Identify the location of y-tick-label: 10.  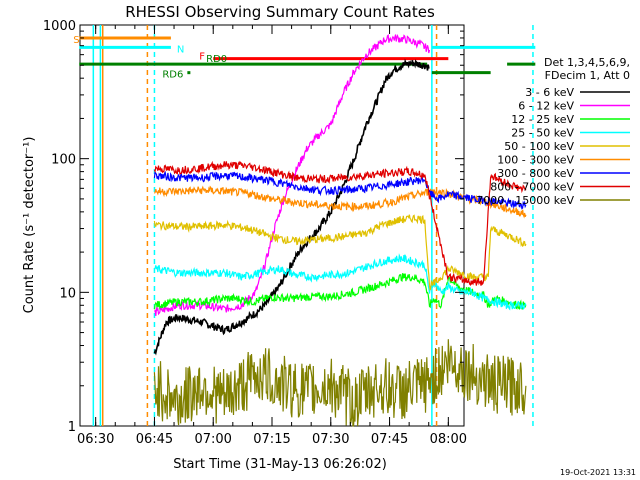
(67, 293).